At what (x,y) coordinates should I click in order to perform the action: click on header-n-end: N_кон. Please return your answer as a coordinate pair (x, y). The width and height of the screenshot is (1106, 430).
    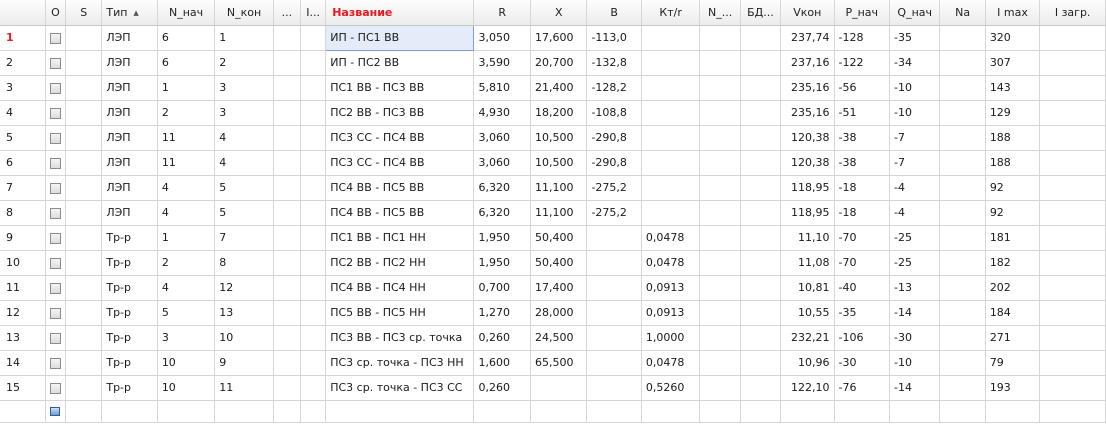
    Looking at the image, I should click on (244, 13).